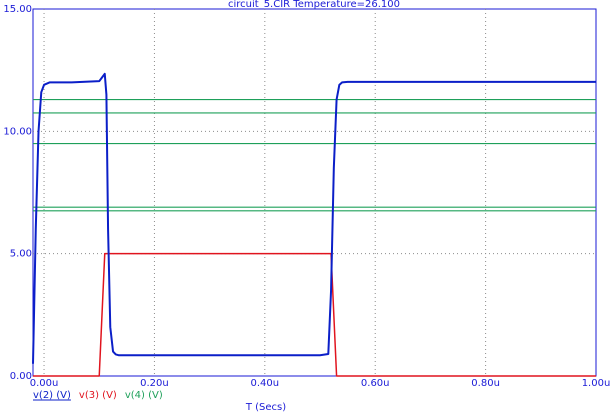 Image resolution: width=610 pixels, height=420 pixels. I want to click on legend: v(2) (V) v(3) (V) v(4) (V), so click(98, 395).